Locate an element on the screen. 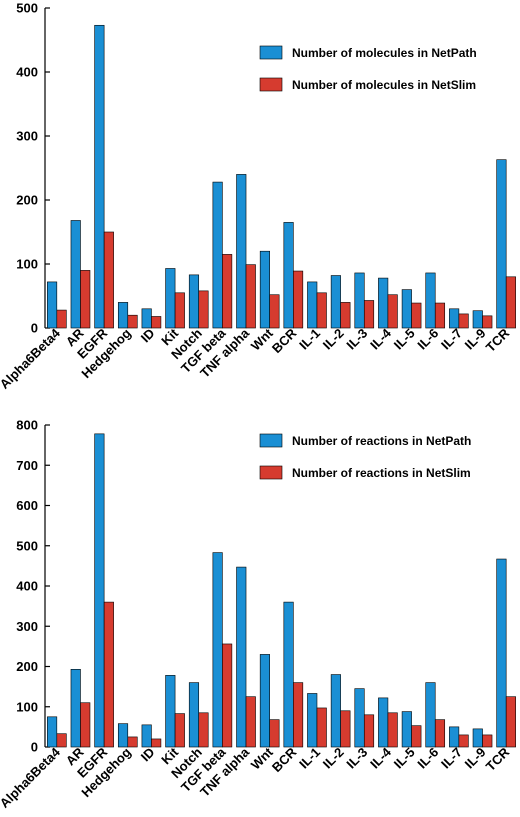  x-category-label: IL-6 is located at coordinates (427, 339).